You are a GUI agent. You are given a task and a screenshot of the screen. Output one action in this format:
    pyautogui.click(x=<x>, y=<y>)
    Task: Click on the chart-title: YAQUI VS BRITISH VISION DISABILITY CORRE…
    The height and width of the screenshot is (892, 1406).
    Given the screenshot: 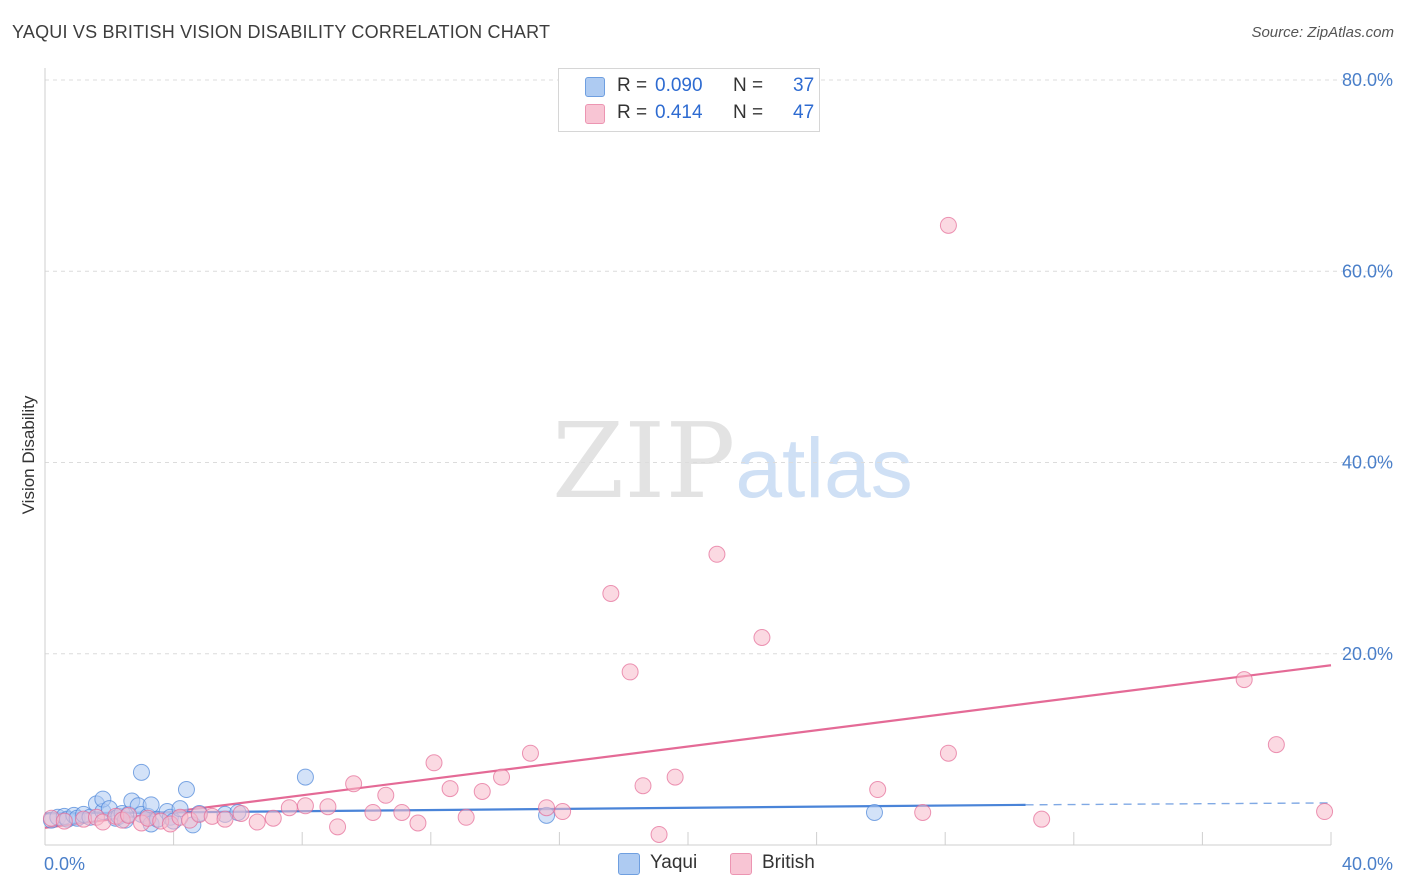 What is the action you would take?
    pyautogui.click(x=281, y=32)
    